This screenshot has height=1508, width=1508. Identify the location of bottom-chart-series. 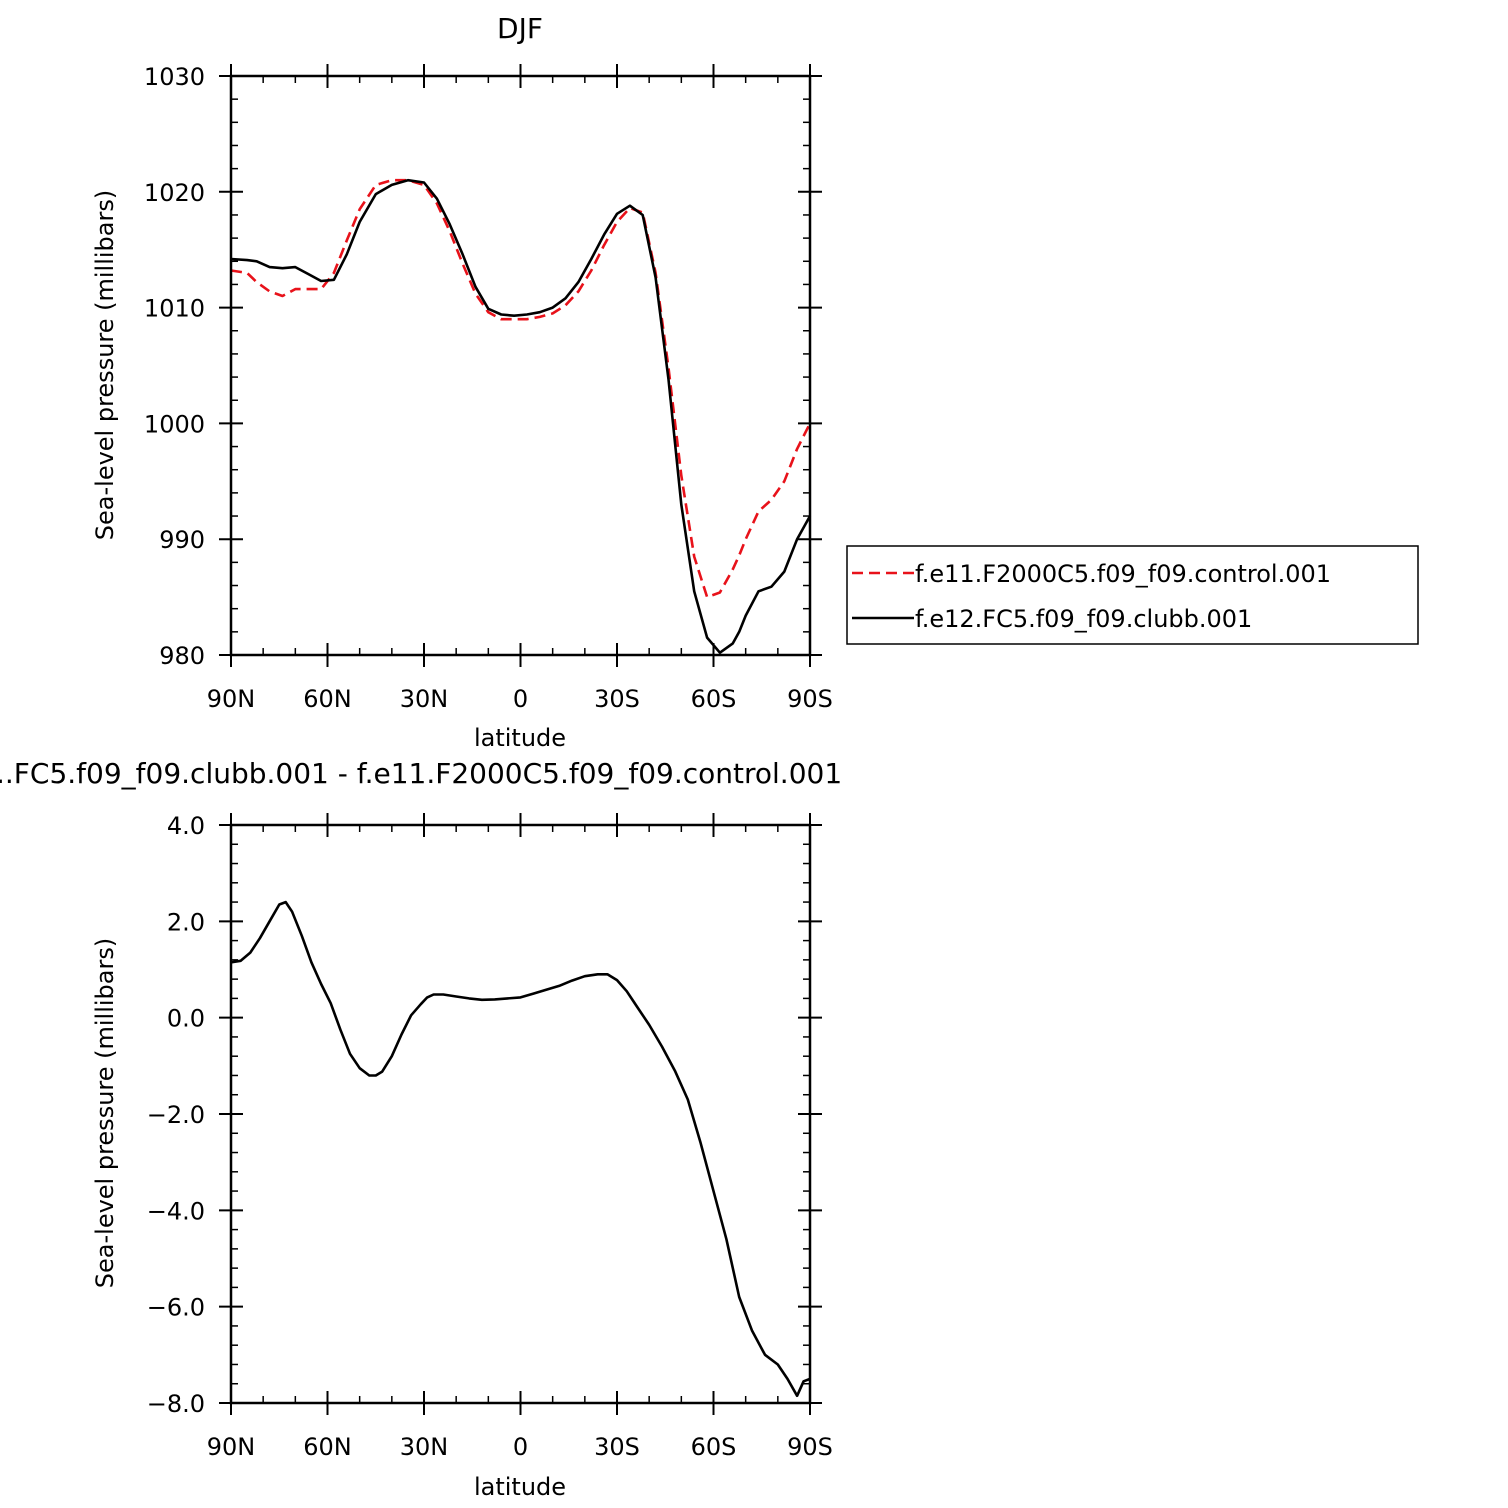
(520, 1149).